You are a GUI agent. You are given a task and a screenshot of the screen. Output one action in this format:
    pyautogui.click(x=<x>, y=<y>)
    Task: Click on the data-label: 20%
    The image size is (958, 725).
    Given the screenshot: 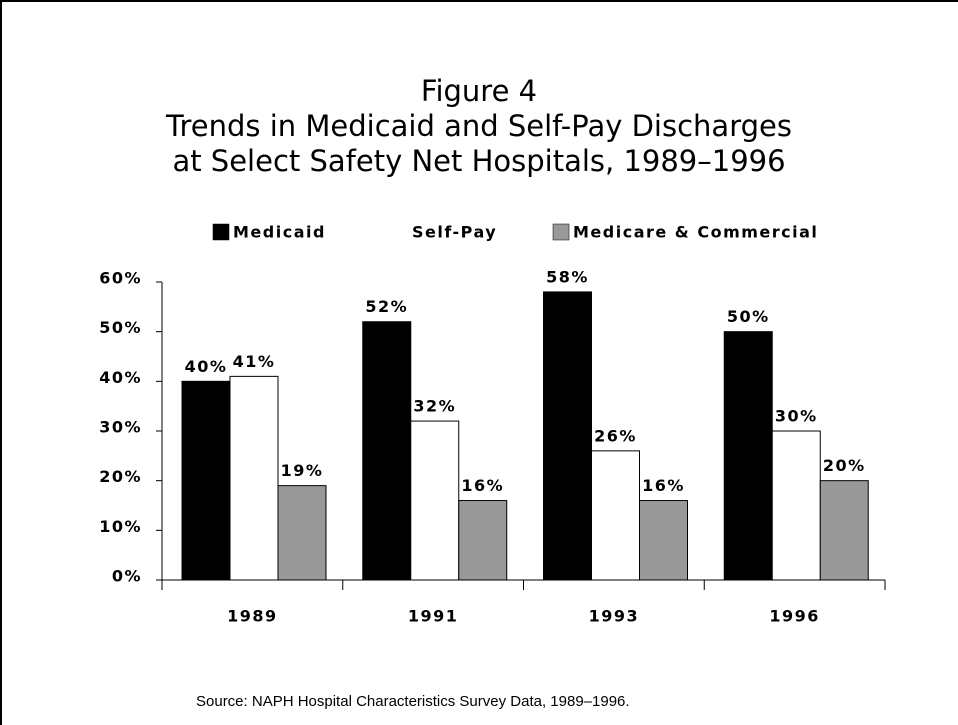 What is the action you would take?
    pyautogui.click(x=844, y=465)
    